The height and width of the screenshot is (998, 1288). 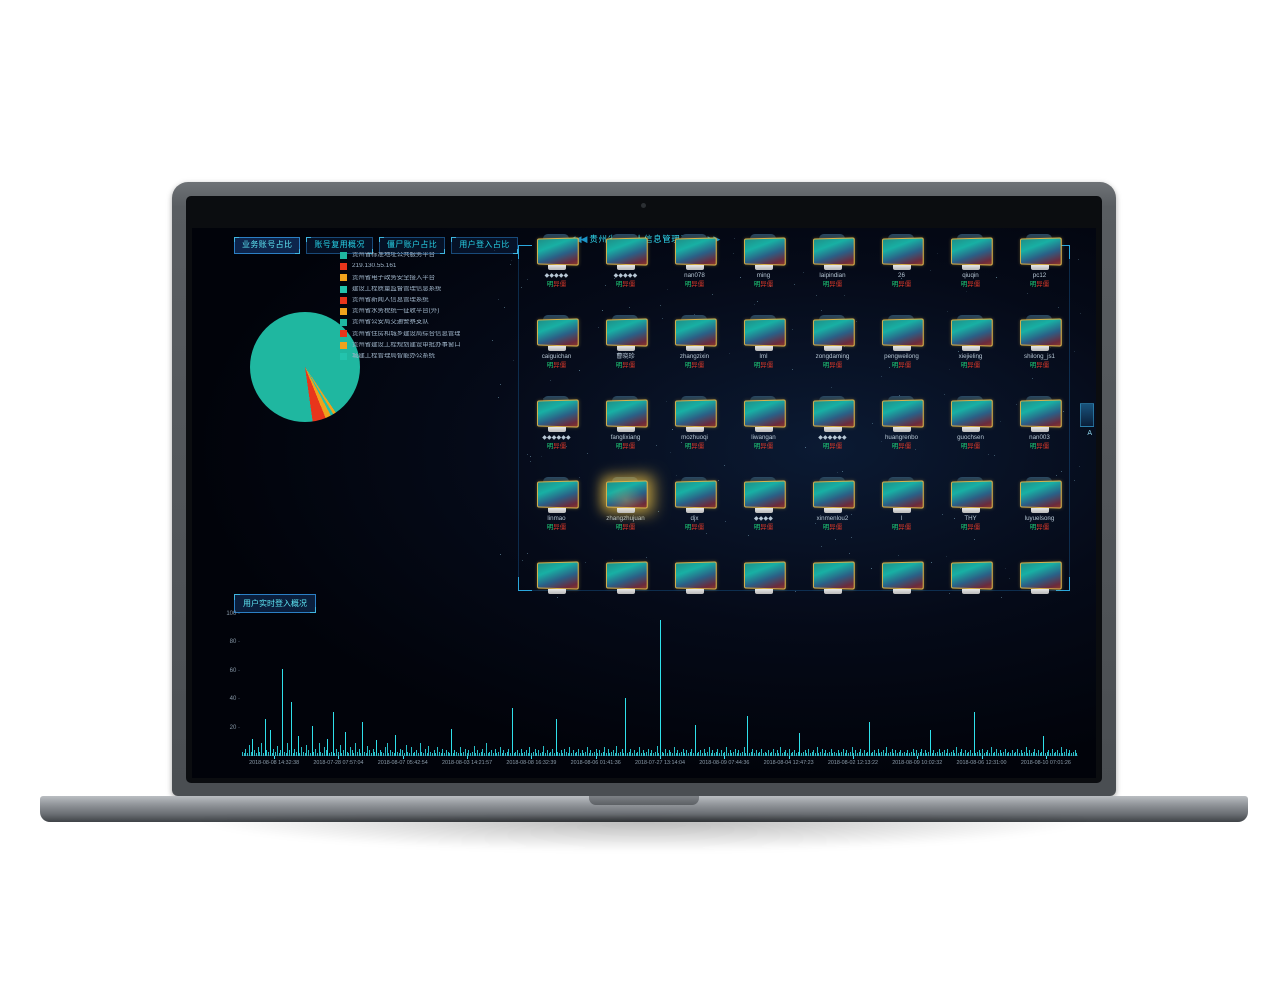 What do you see at coordinates (267, 245) in the screenshot?
I see `tab-0: 业务账号占比` at bounding box center [267, 245].